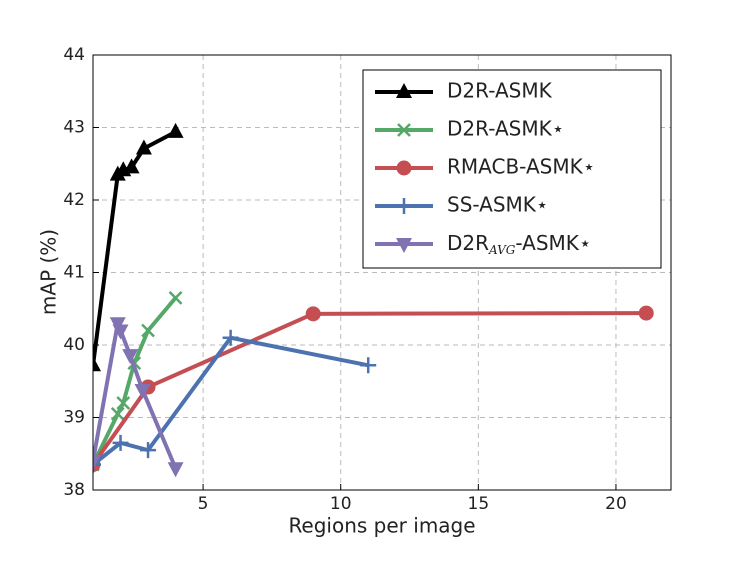  I want to click on legend-label: RMACB-ASMK⋆, so click(521, 167).